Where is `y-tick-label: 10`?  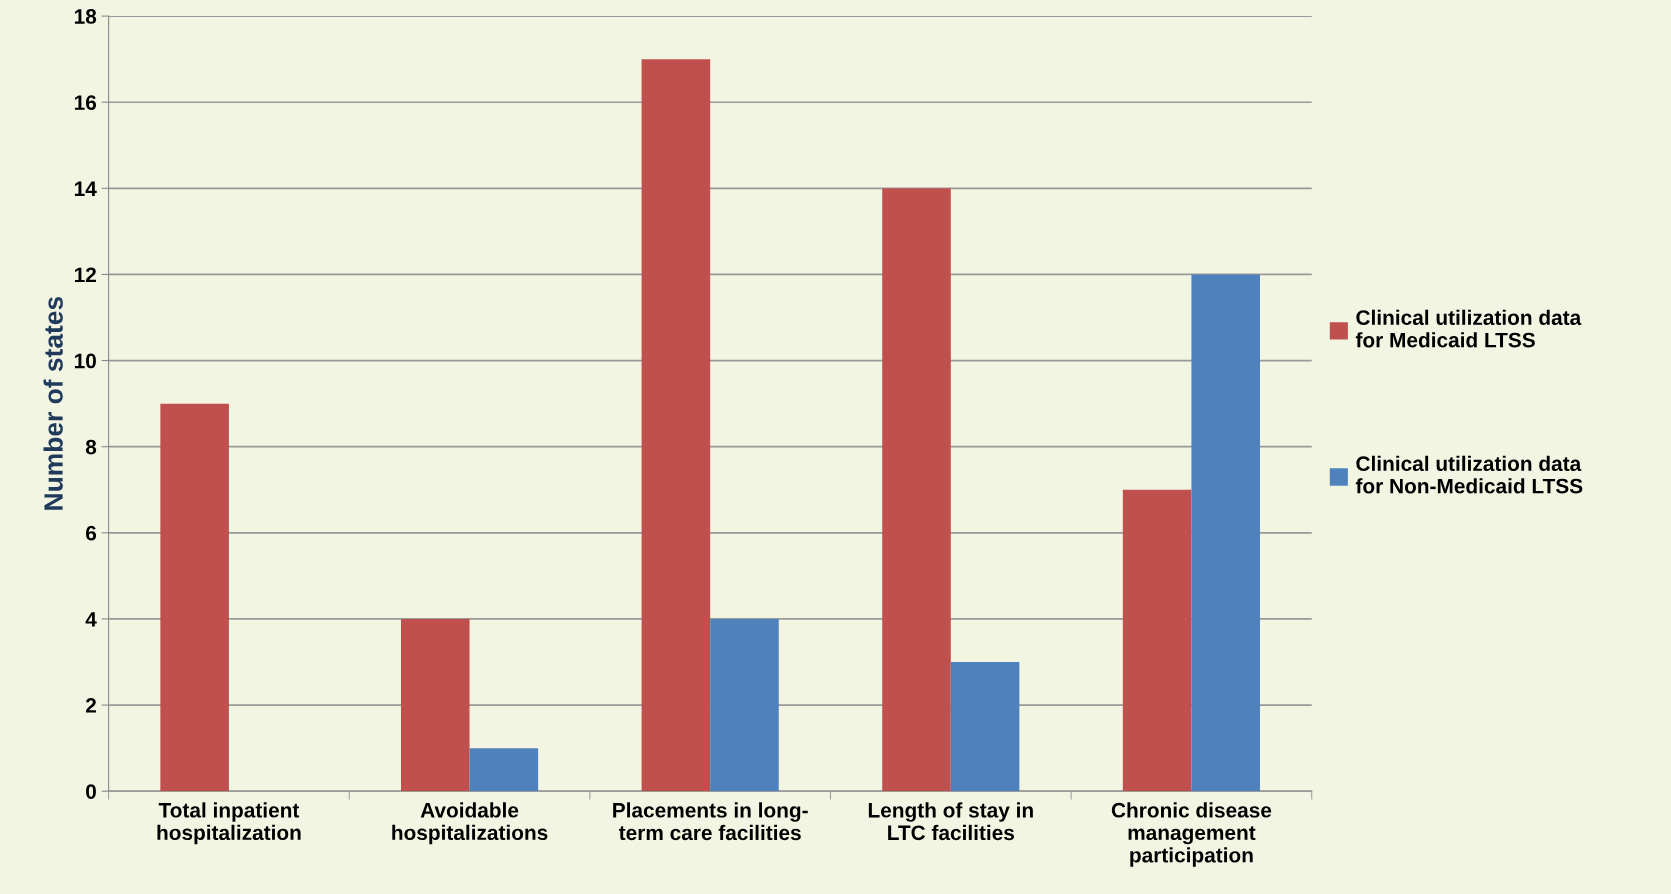 y-tick-label: 10 is located at coordinates (85, 361).